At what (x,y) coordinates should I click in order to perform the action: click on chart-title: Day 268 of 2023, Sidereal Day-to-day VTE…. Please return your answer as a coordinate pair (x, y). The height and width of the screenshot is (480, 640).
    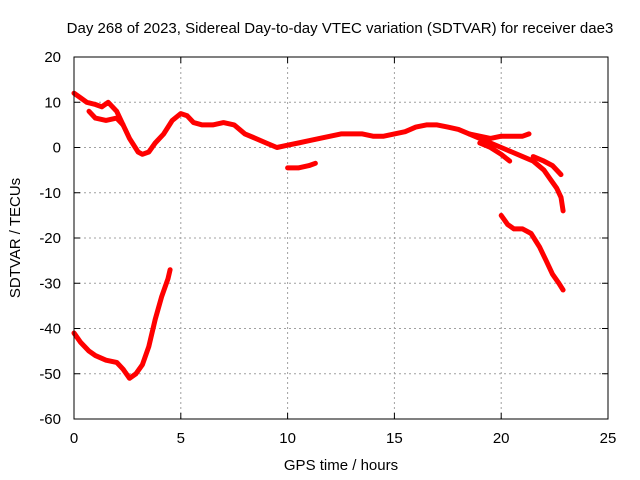
    Looking at the image, I should click on (340, 28).